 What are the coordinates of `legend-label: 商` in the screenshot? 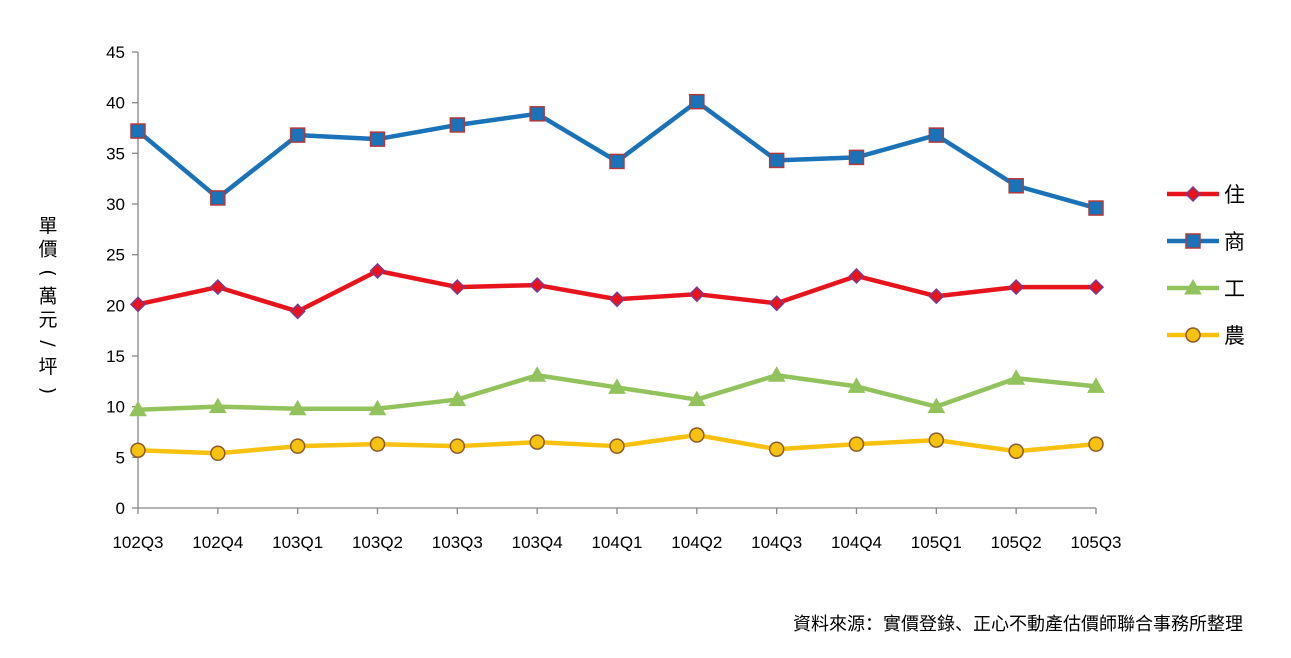 It's located at (1234, 242).